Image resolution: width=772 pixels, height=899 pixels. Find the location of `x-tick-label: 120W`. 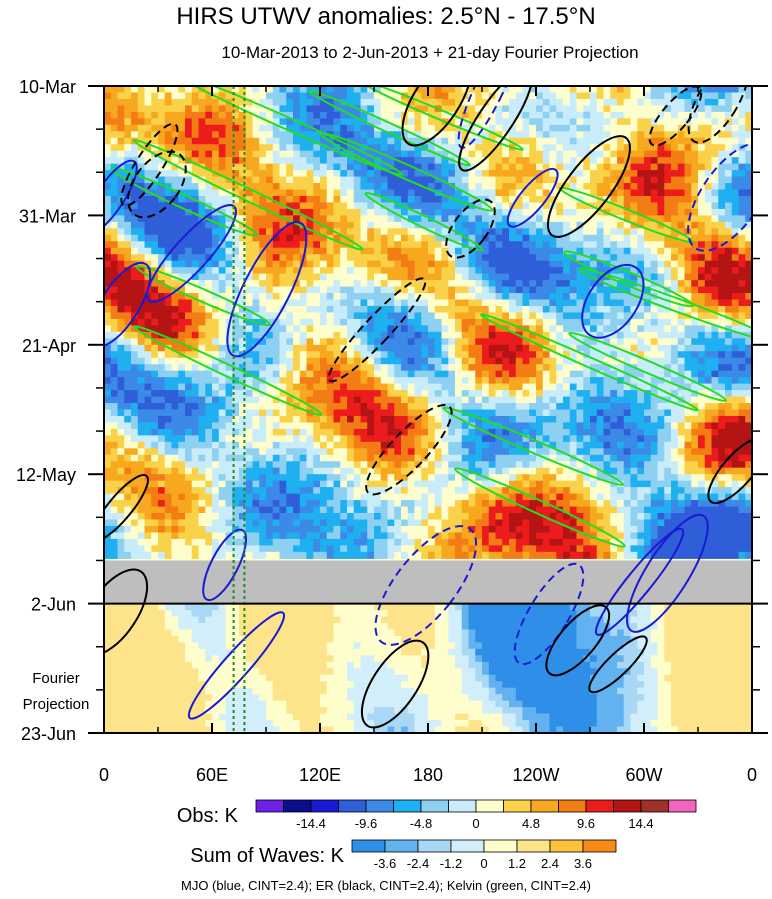

x-tick-label: 120W is located at coordinates (535, 775).